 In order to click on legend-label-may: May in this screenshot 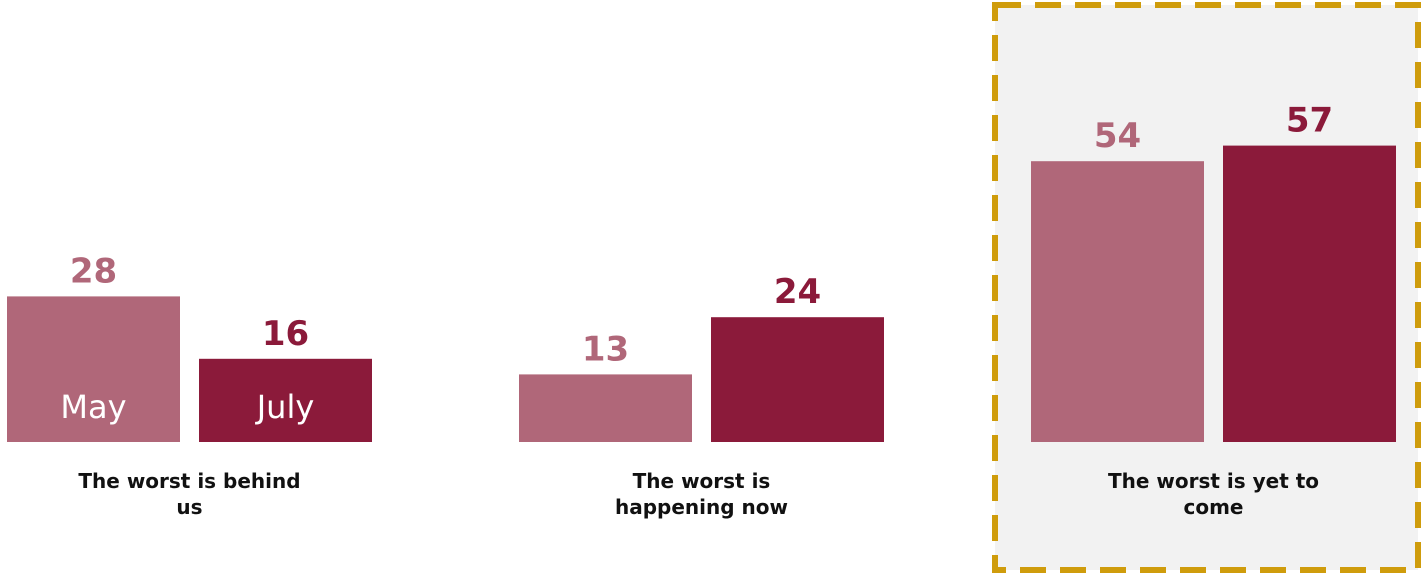, I will do `click(93, 407)`.